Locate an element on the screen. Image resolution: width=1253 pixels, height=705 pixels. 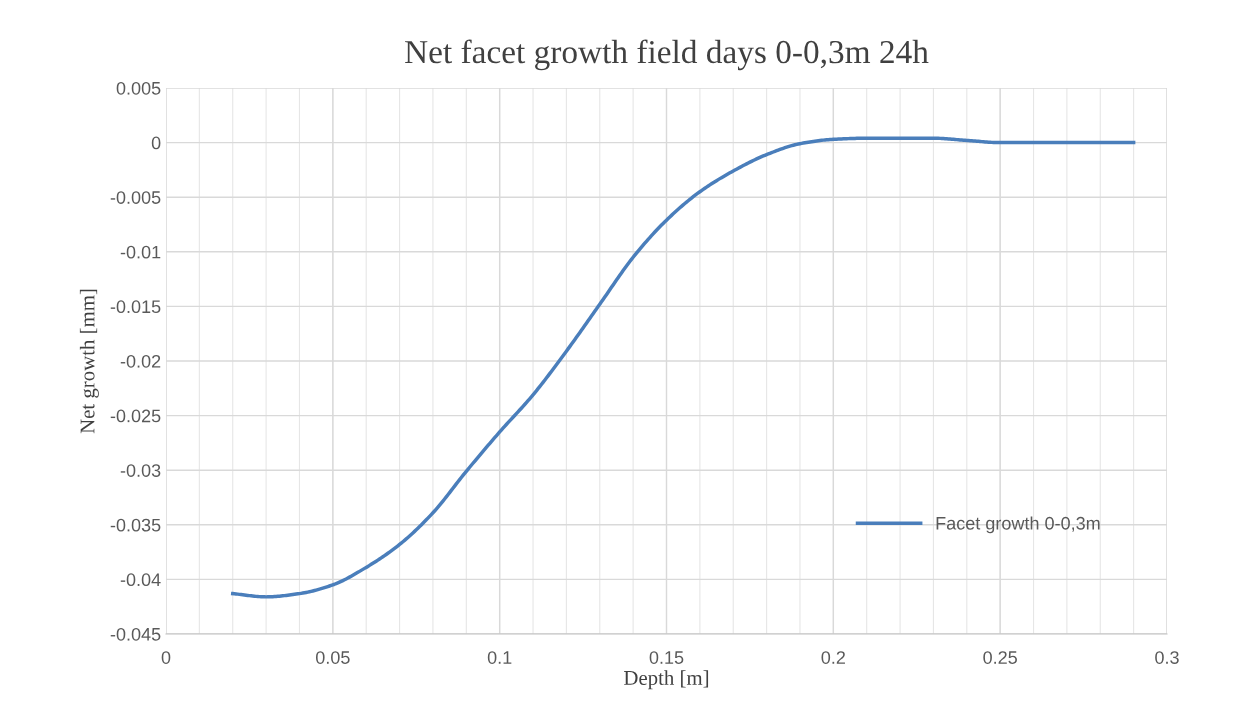
y-tick-label: -0.02 is located at coordinates (140, 361).